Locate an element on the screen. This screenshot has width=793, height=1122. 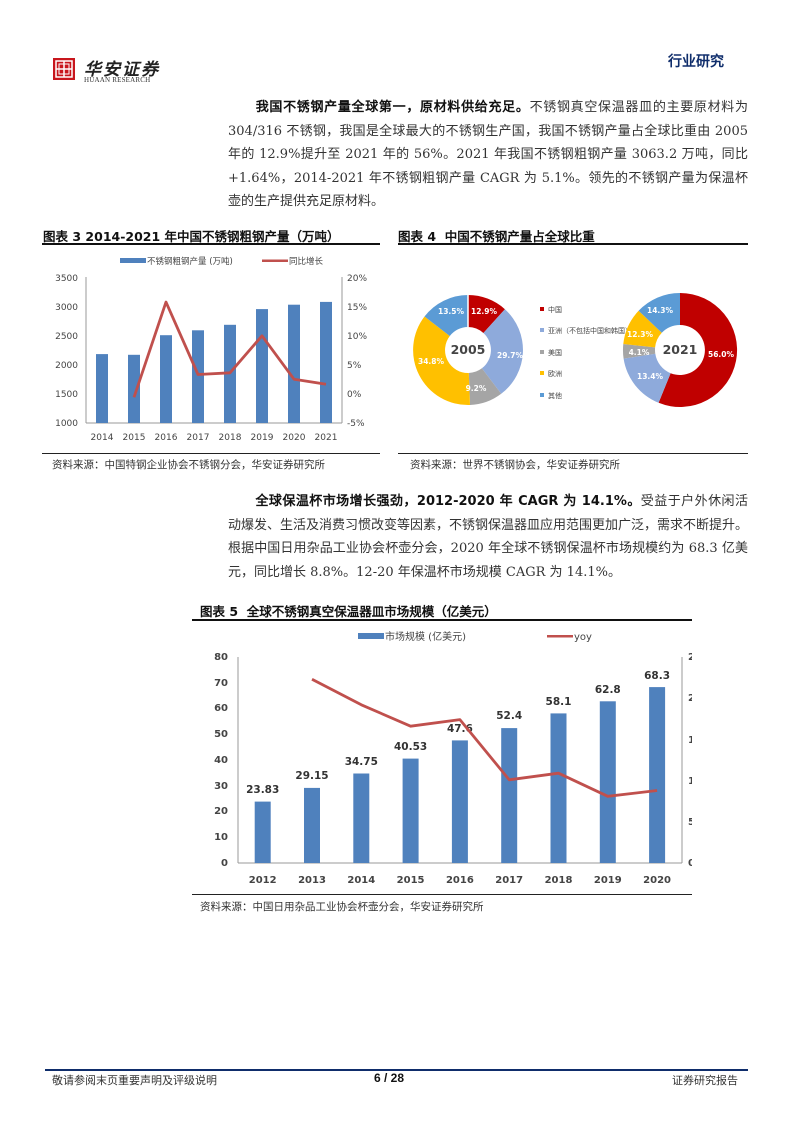
svg-text: 60 is located at coordinates (221, 708).